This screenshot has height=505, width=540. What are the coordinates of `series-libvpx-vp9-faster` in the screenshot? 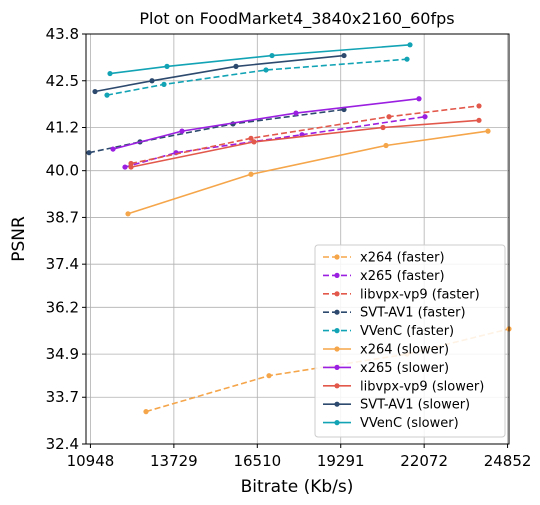 It's located at (305, 135).